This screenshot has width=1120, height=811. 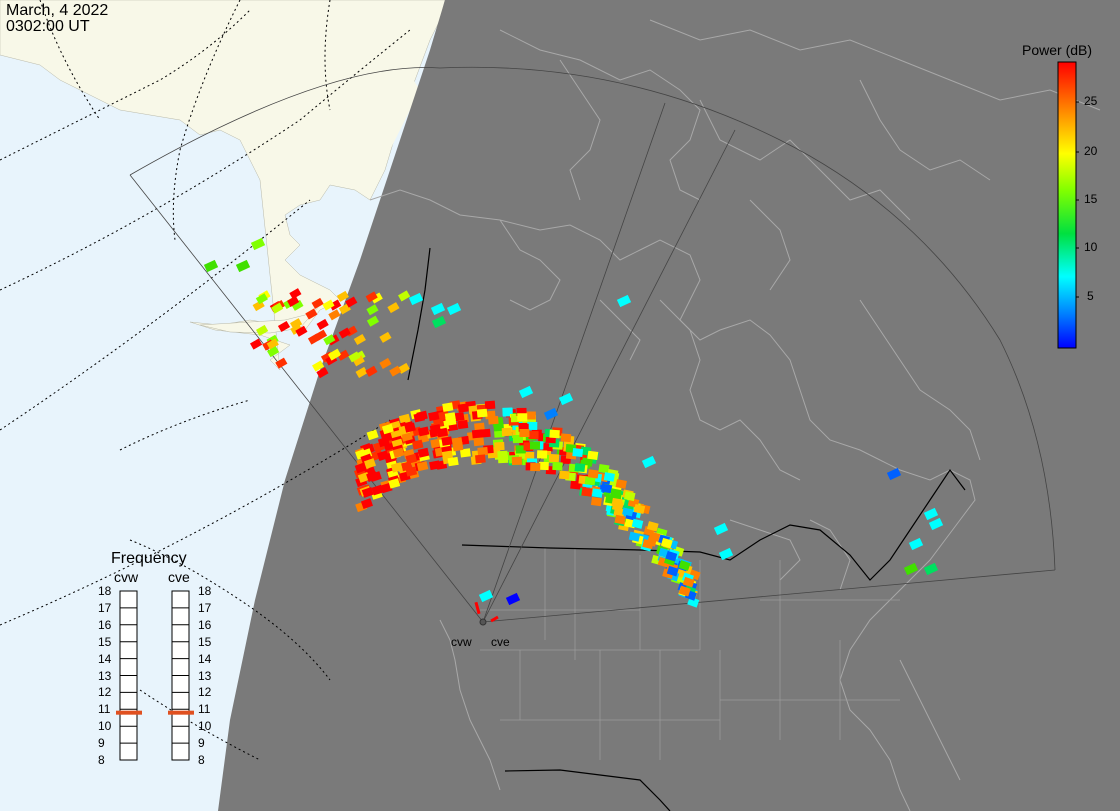 What do you see at coordinates (129, 712) in the screenshot?
I see `cvw-frequency-marker` at bounding box center [129, 712].